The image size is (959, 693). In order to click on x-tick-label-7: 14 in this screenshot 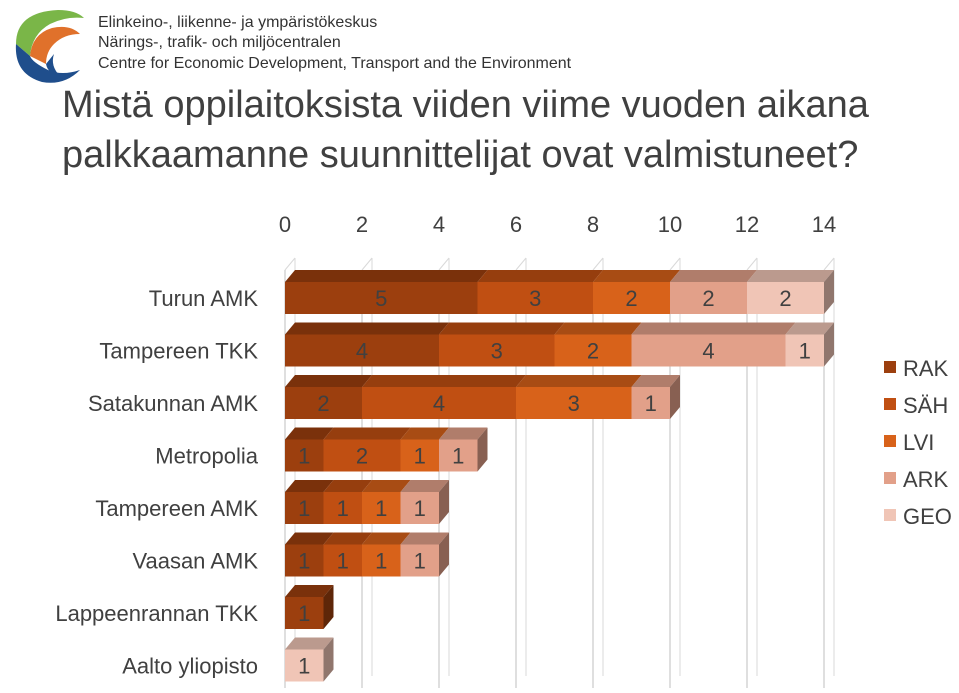, I will do `click(824, 224)`.